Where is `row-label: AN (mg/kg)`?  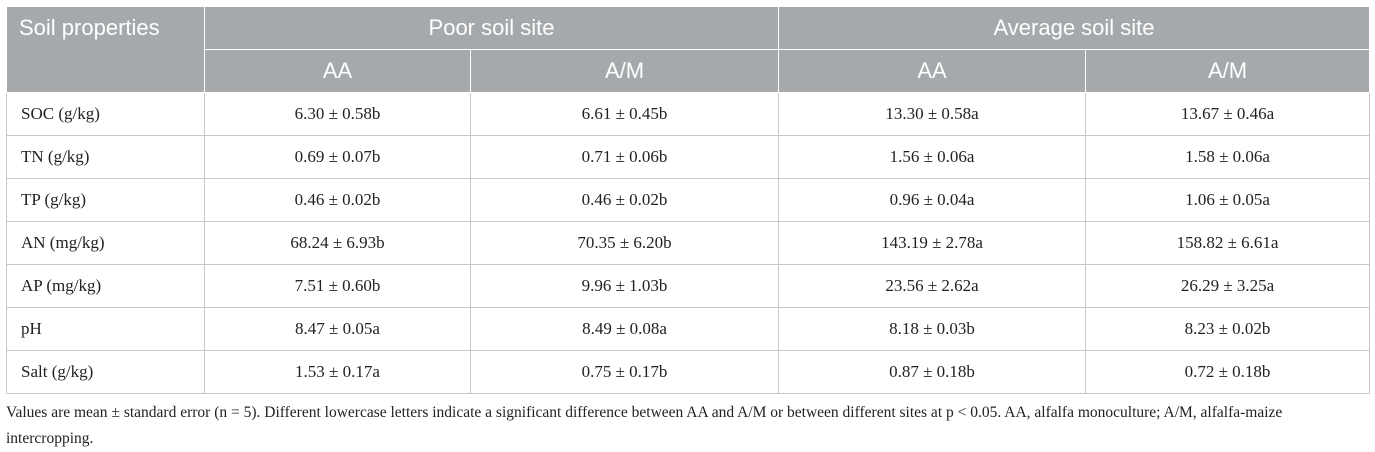
row-label: AN (mg/kg) is located at coordinates (105, 243).